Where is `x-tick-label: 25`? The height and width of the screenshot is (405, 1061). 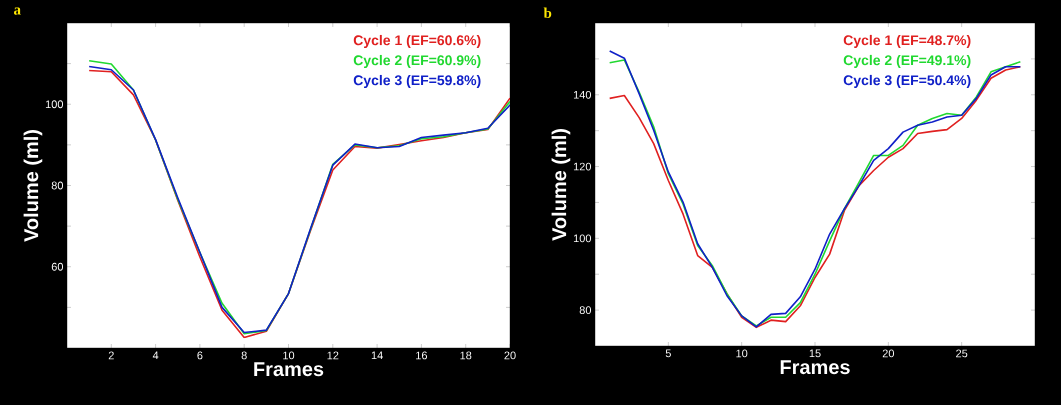
x-tick-label: 25 is located at coordinates (962, 353).